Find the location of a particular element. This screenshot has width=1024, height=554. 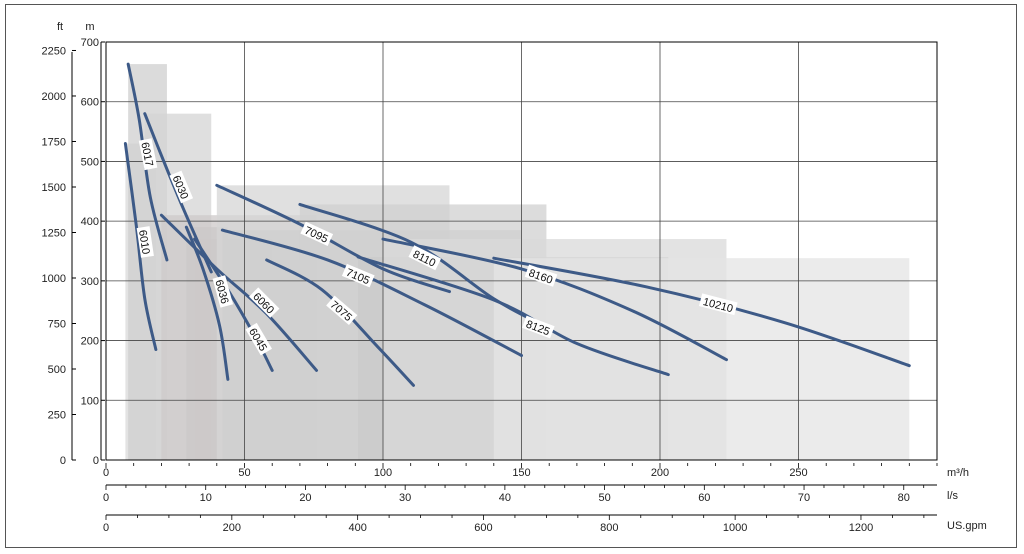

y-unit-ft: ft is located at coordinates (60, 27).